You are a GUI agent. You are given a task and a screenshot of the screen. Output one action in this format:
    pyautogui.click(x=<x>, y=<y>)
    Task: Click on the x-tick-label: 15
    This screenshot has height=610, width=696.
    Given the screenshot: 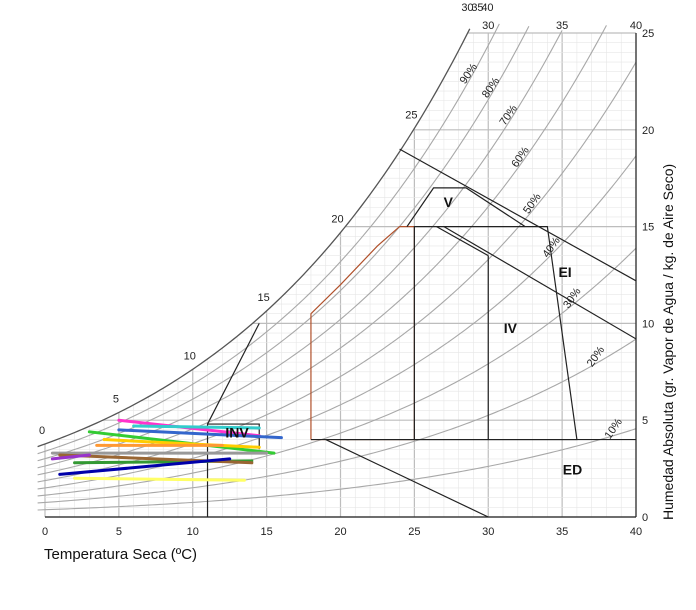 What is the action you would take?
    pyautogui.click(x=267, y=532)
    